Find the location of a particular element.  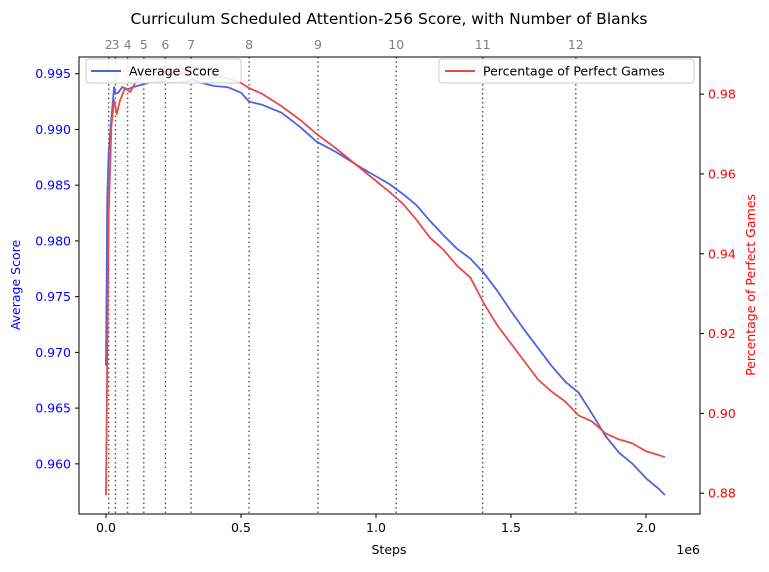

legend-right: Percentage of Perfect Games is located at coordinates (566, 71).